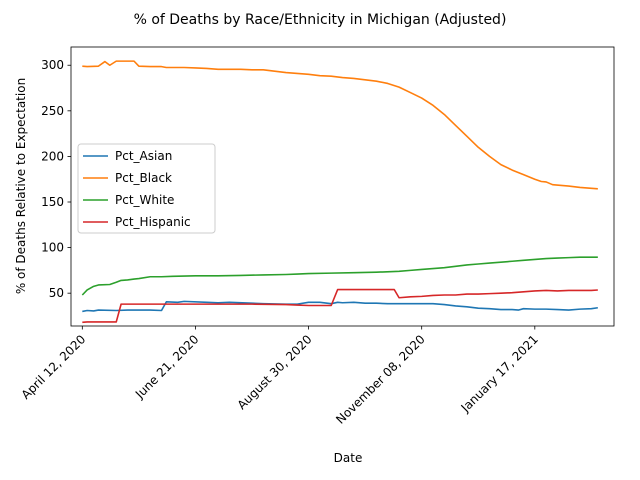  I want to click on y-tick-label: 100, so click(52, 248).